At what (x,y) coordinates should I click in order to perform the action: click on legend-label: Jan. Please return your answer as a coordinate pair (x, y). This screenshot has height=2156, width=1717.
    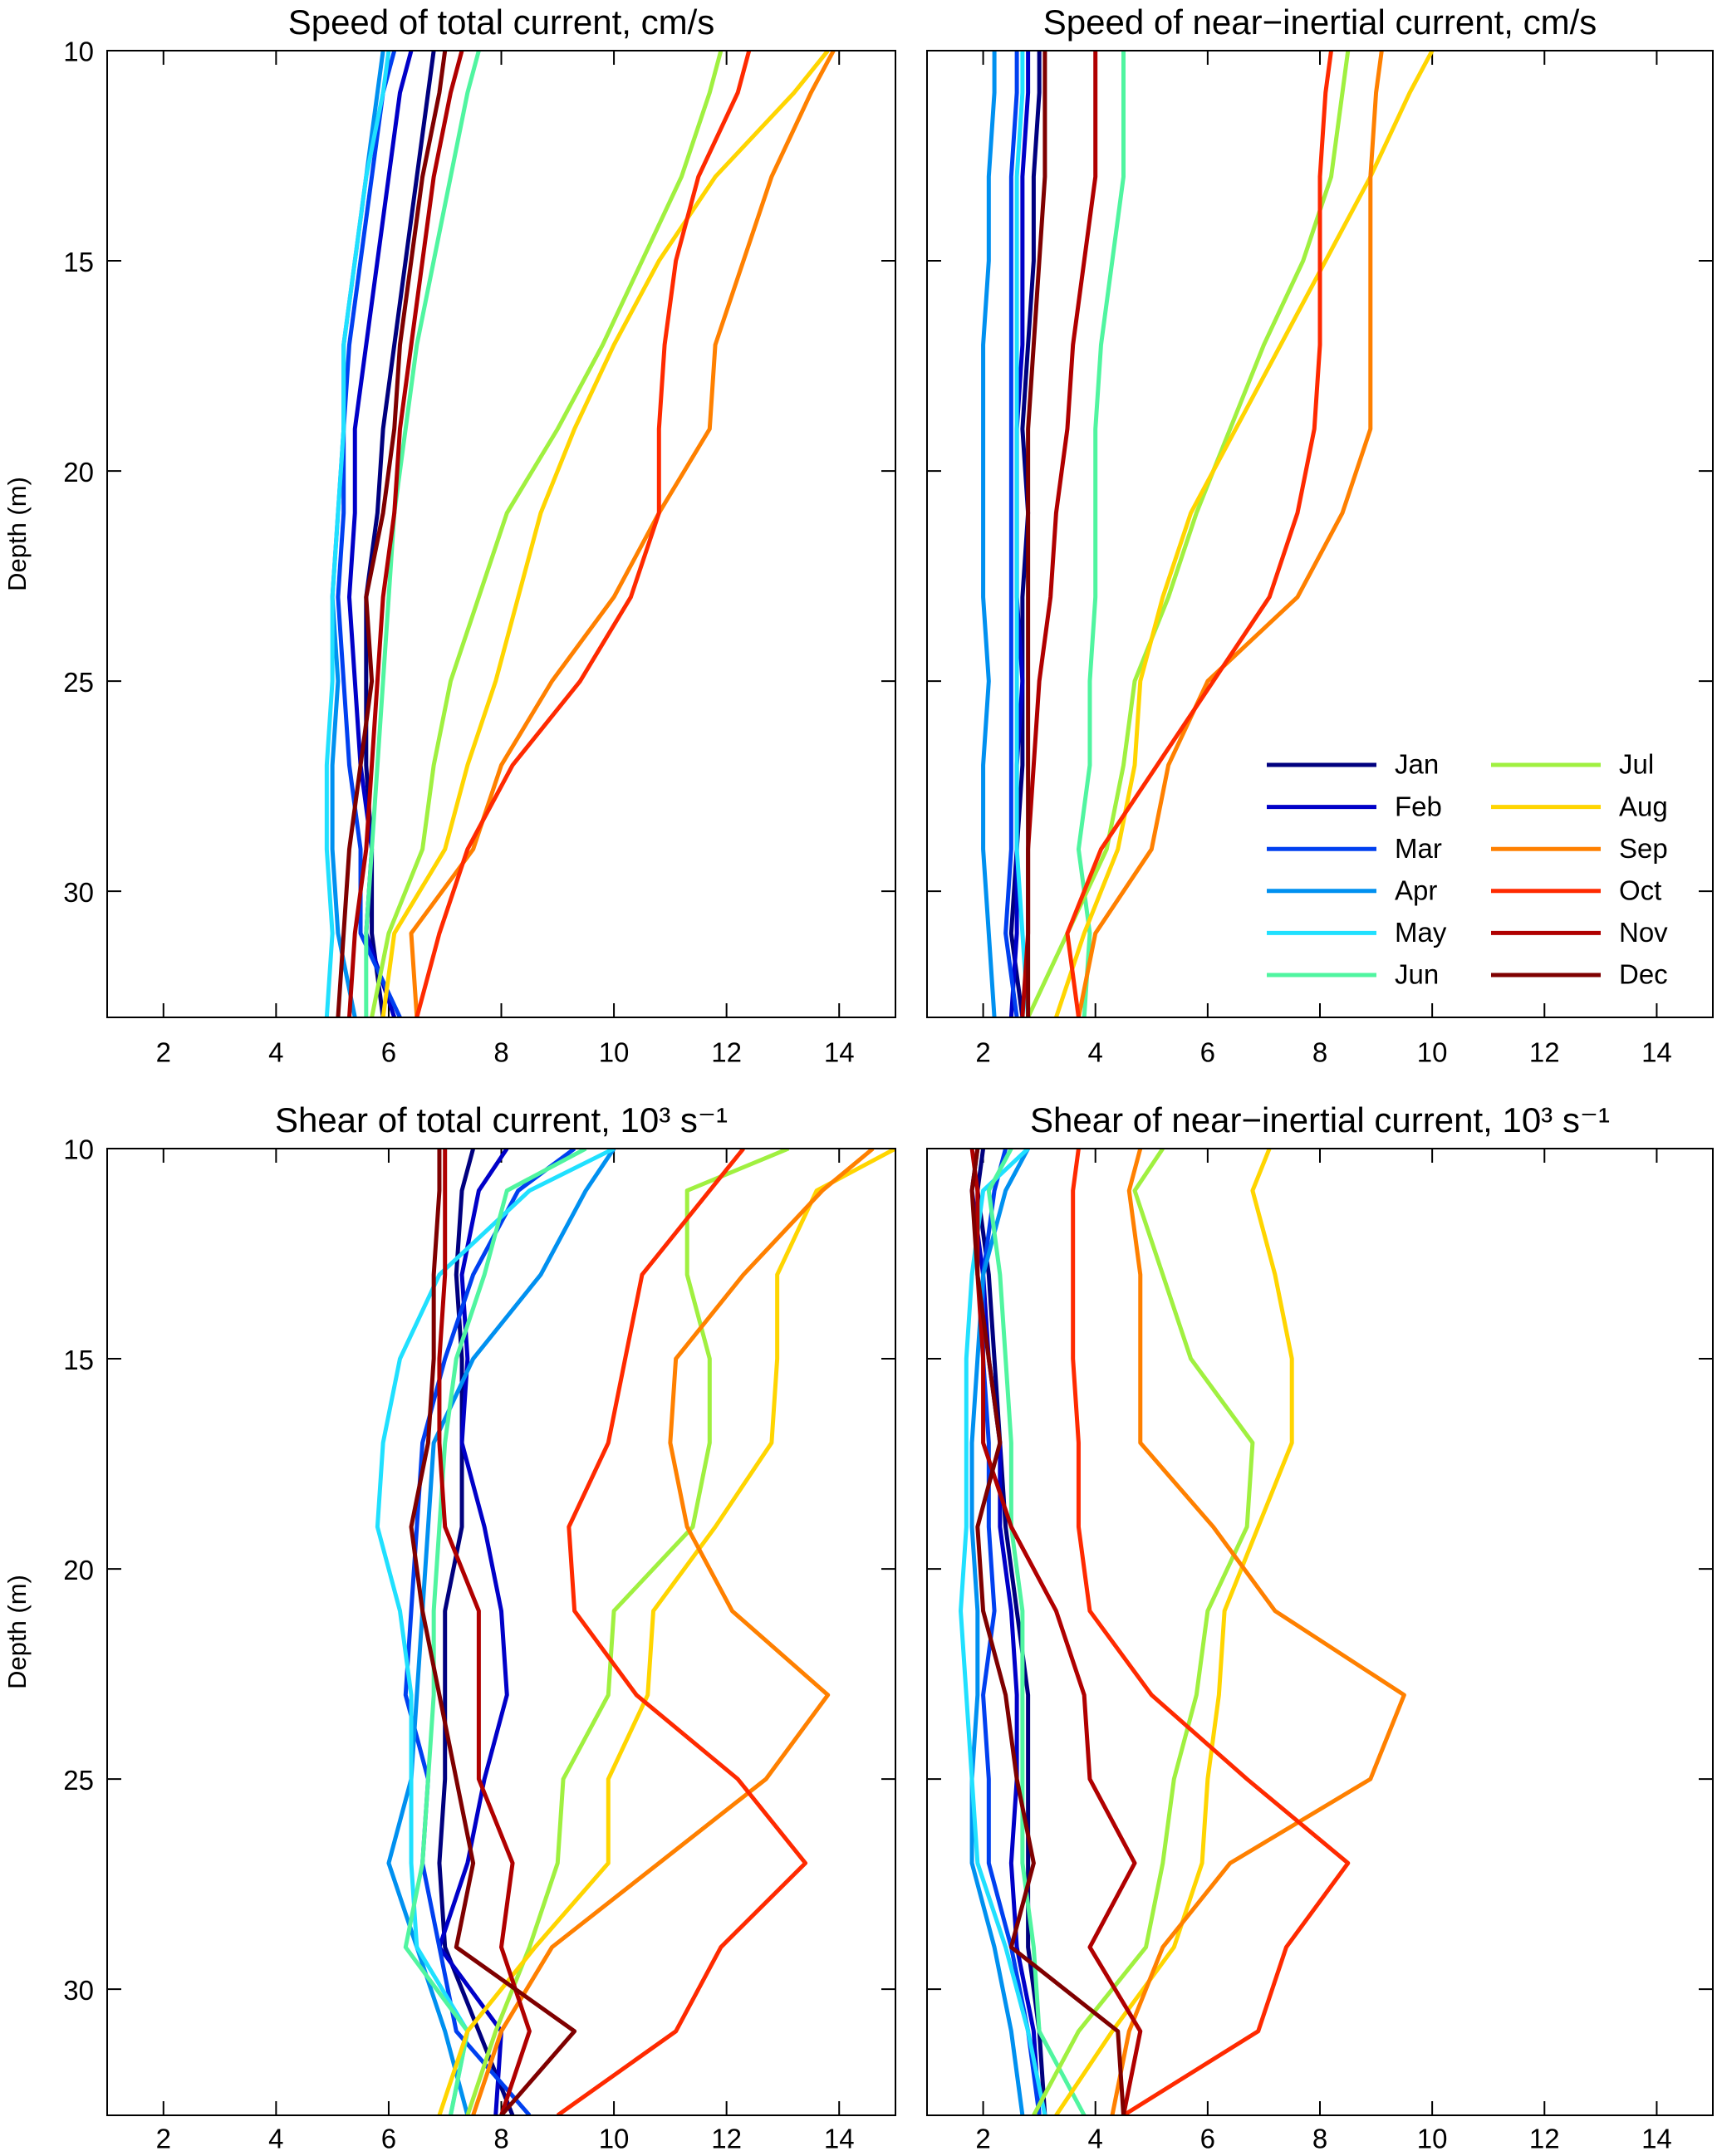
    Looking at the image, I should click on (1417, 764).